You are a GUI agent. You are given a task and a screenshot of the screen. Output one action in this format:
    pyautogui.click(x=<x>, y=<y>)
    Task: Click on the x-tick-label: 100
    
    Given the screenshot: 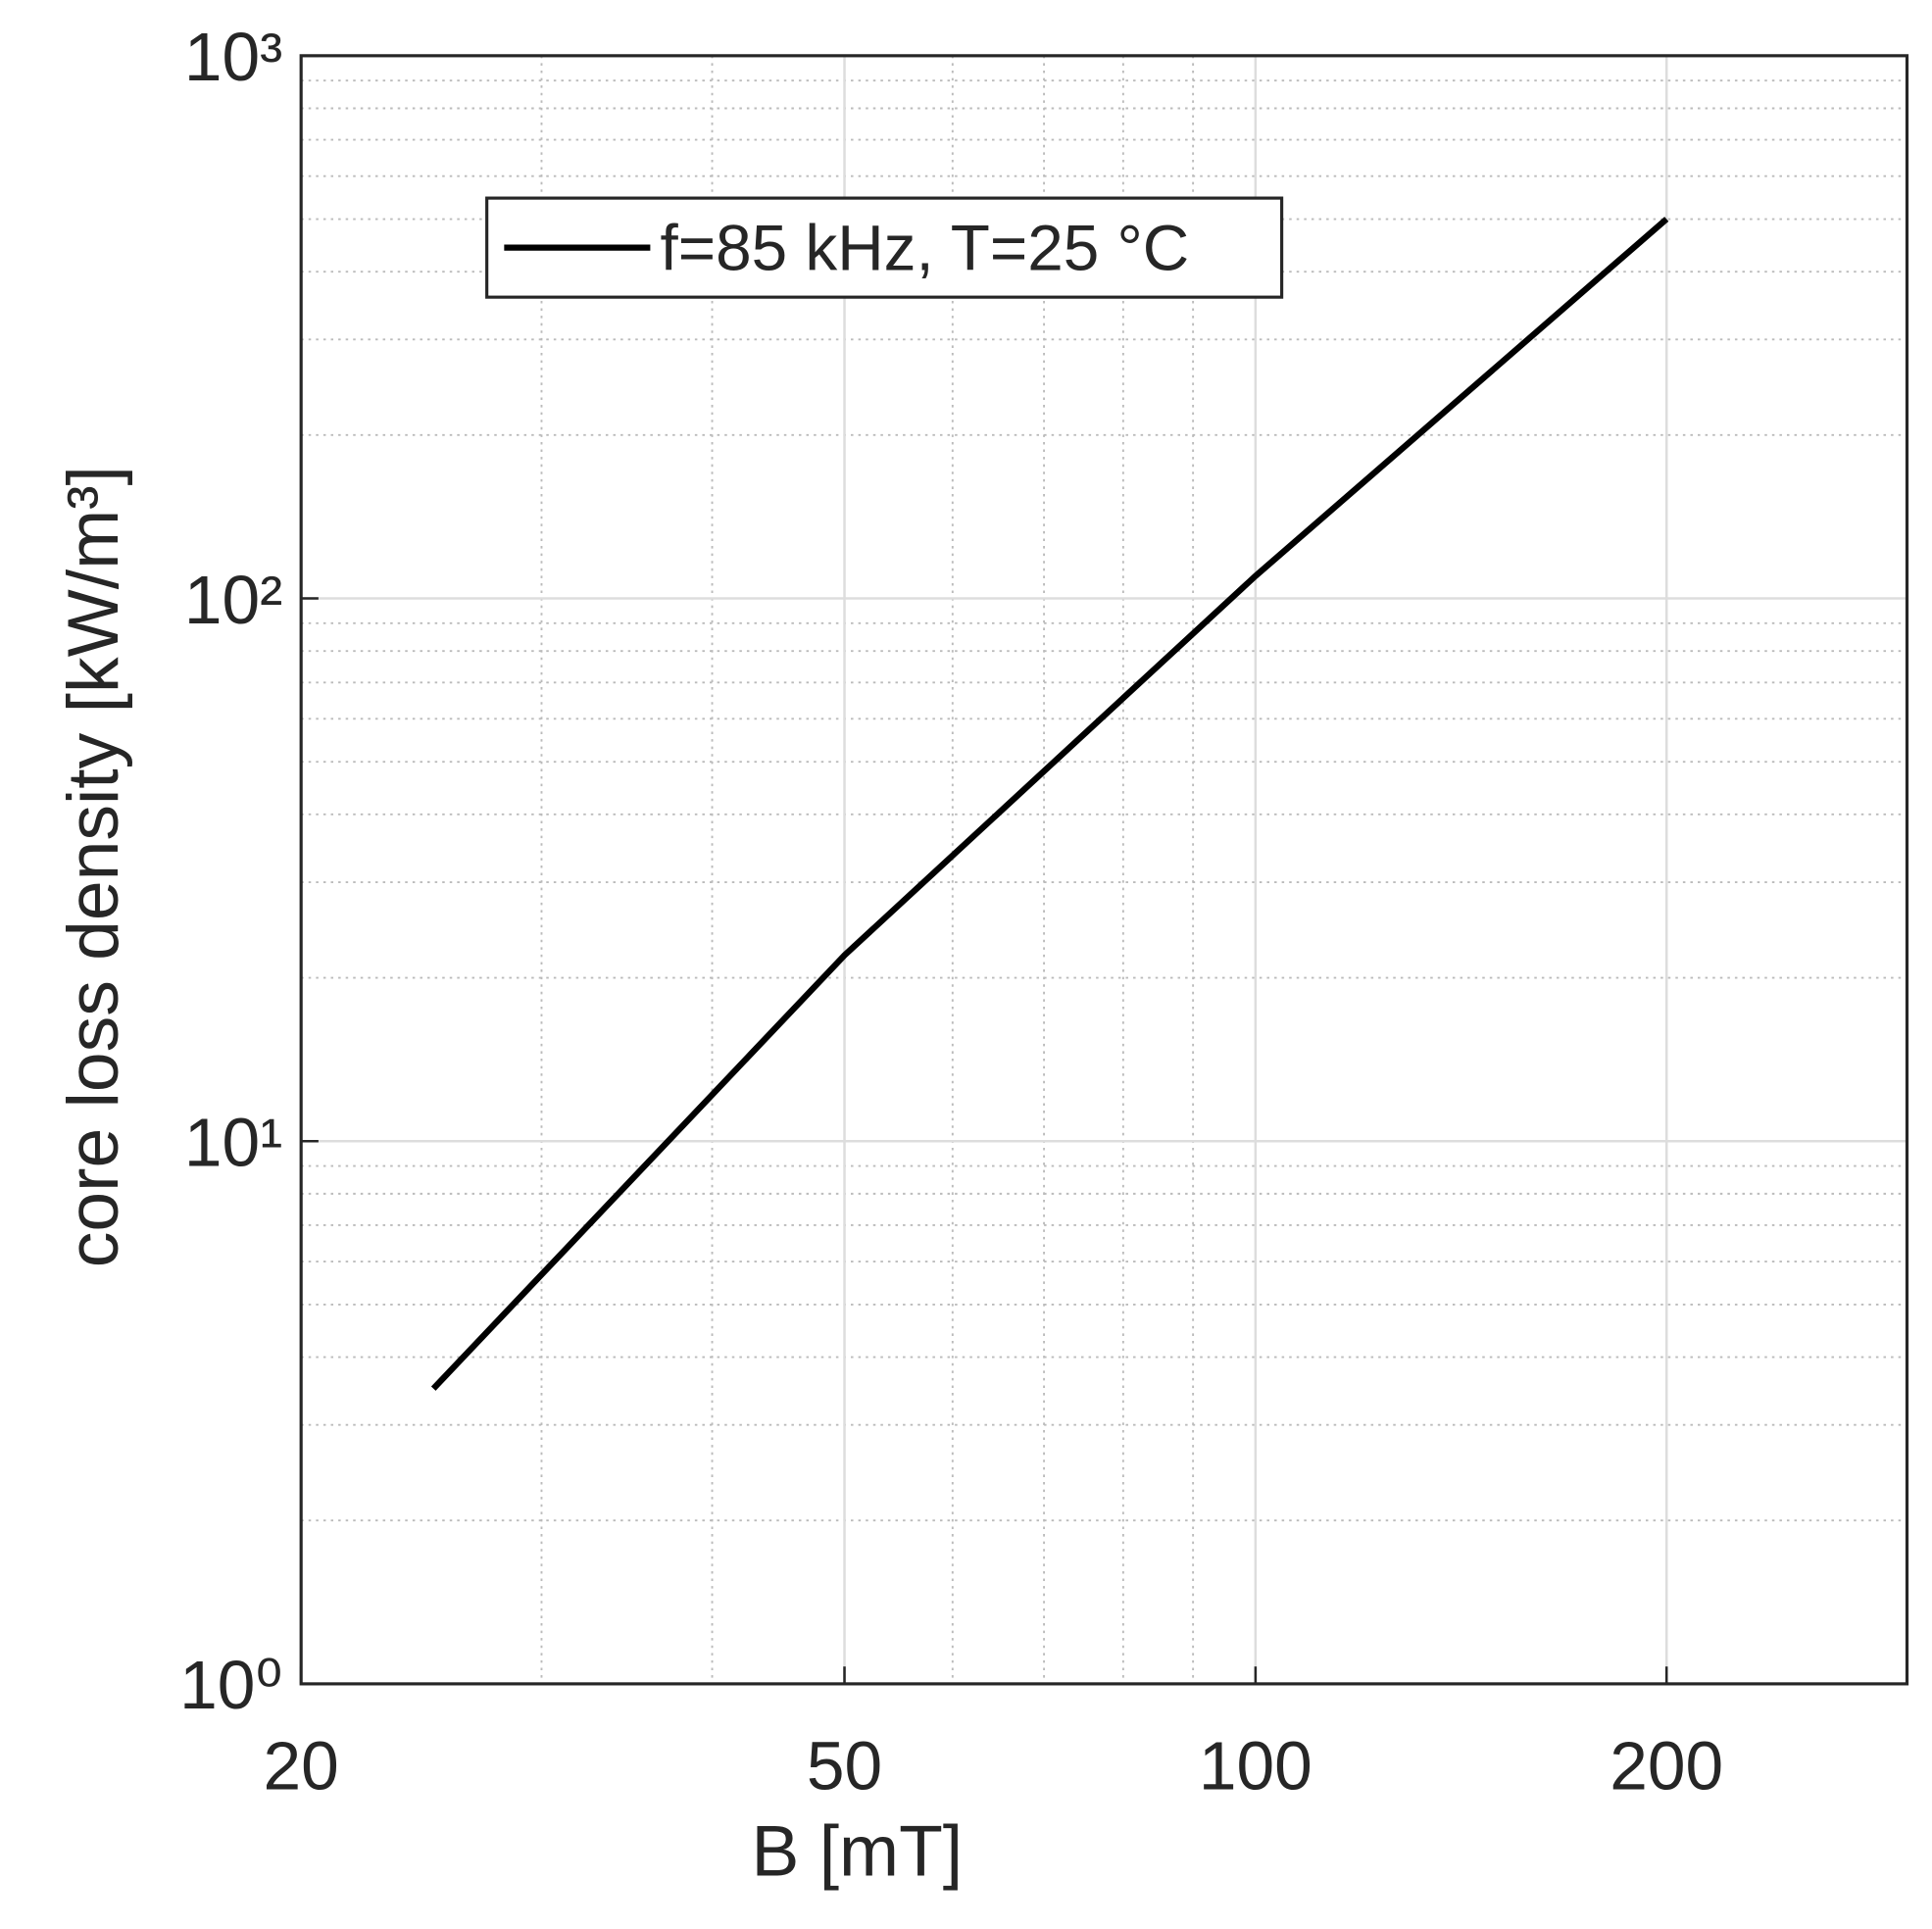 What is the action you would take?
    pyautogui.click(x=1256, y=1766)
    